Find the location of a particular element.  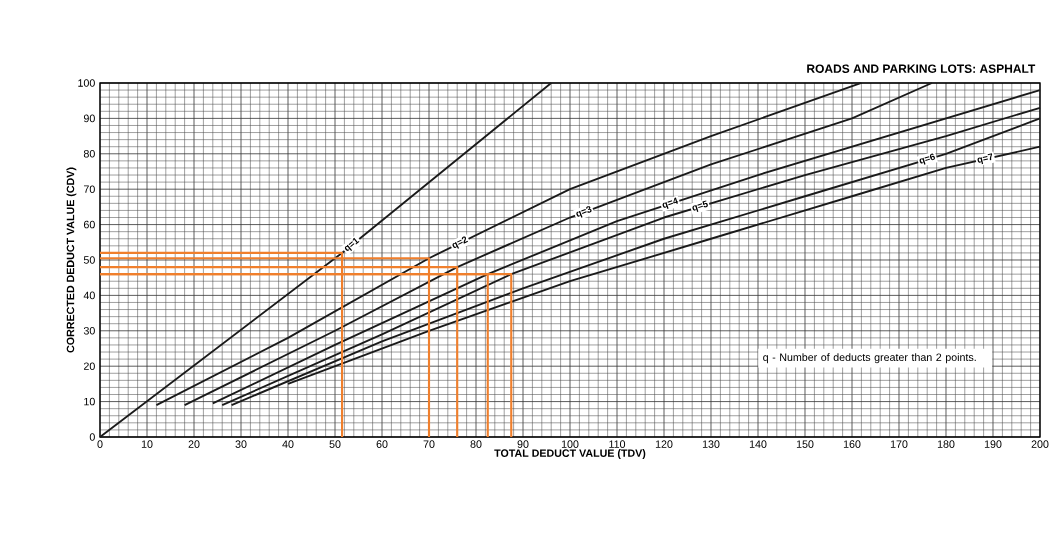

x-tick-label: 170 is located at coordinates (899, 444).